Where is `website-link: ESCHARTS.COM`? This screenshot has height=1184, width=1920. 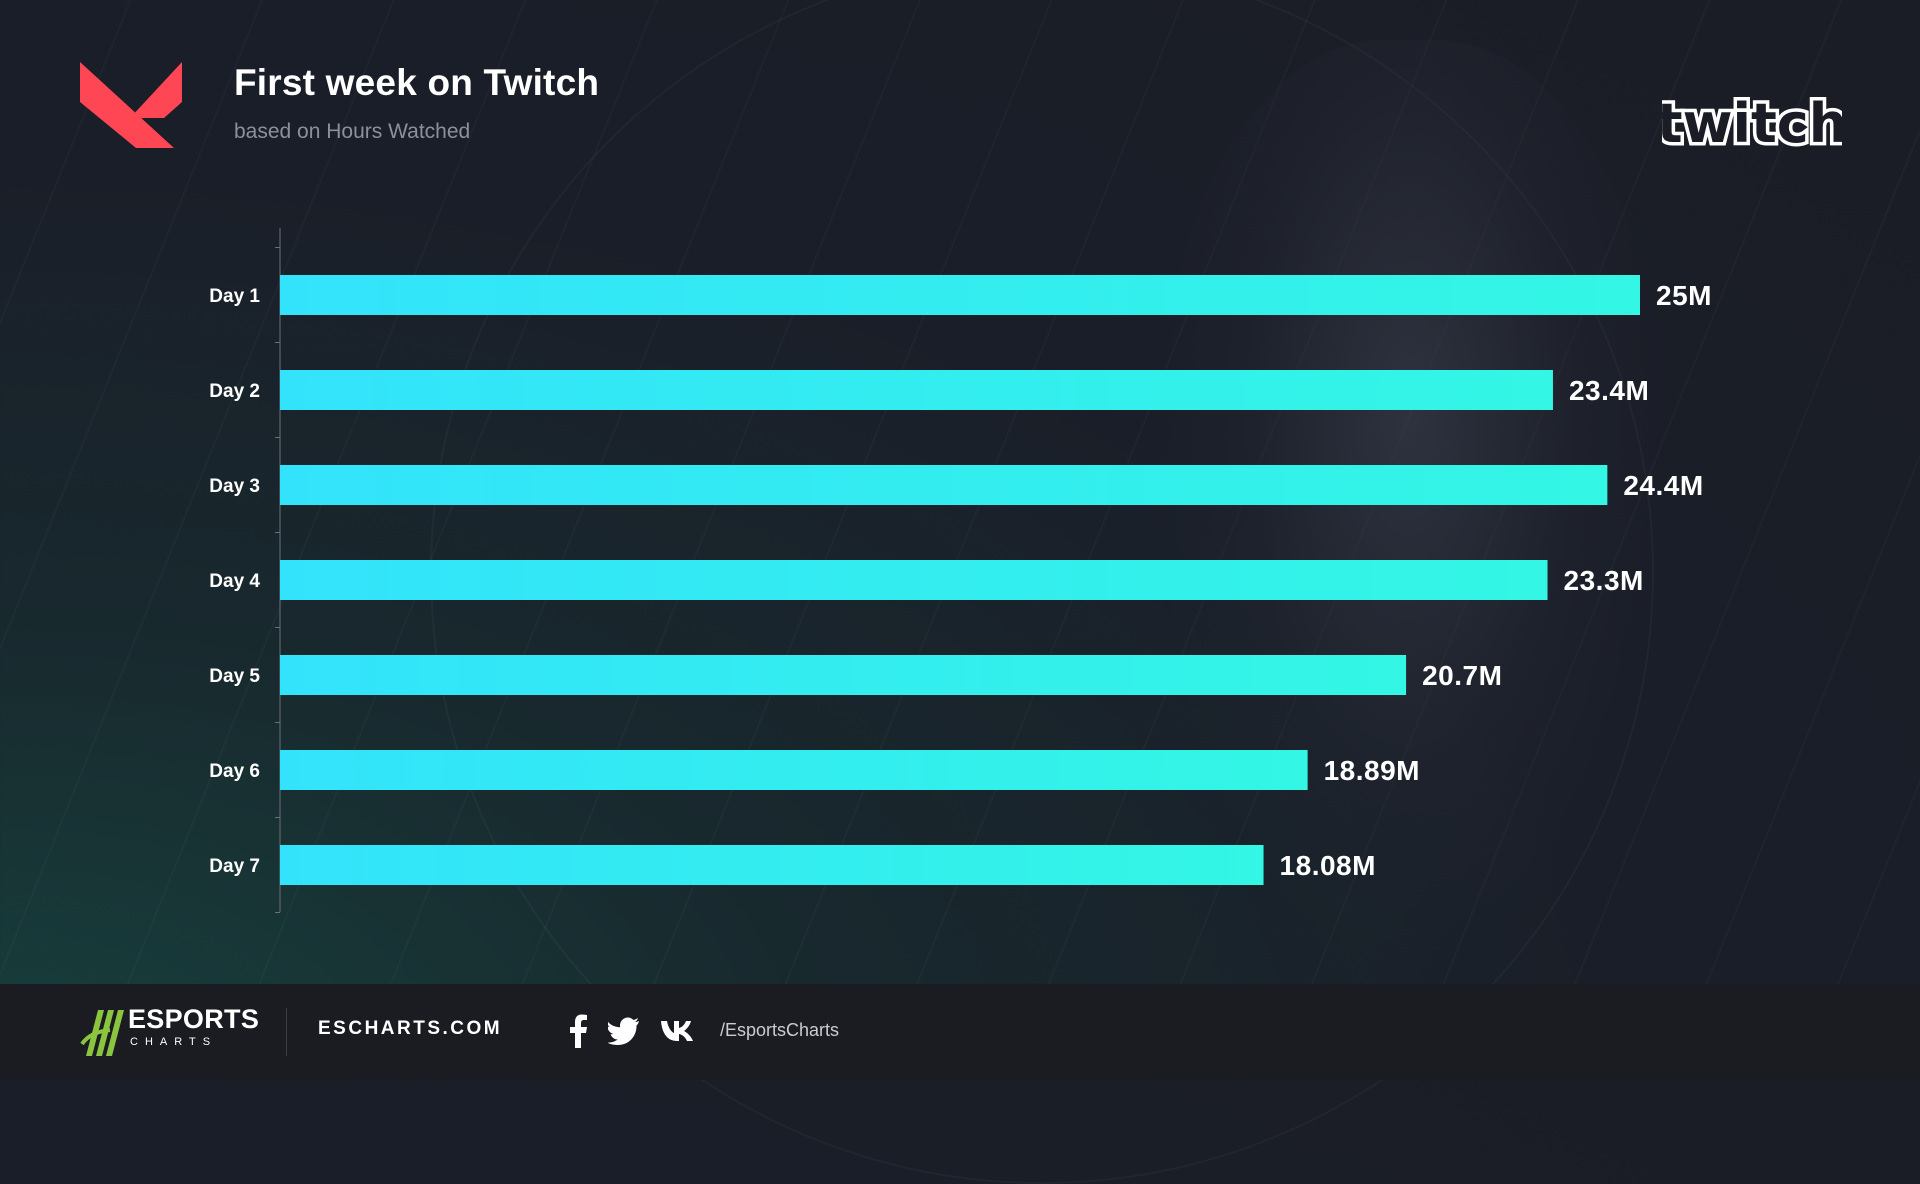
website-link: ESCHARTS.COM is located at coordinates (410, 1028).